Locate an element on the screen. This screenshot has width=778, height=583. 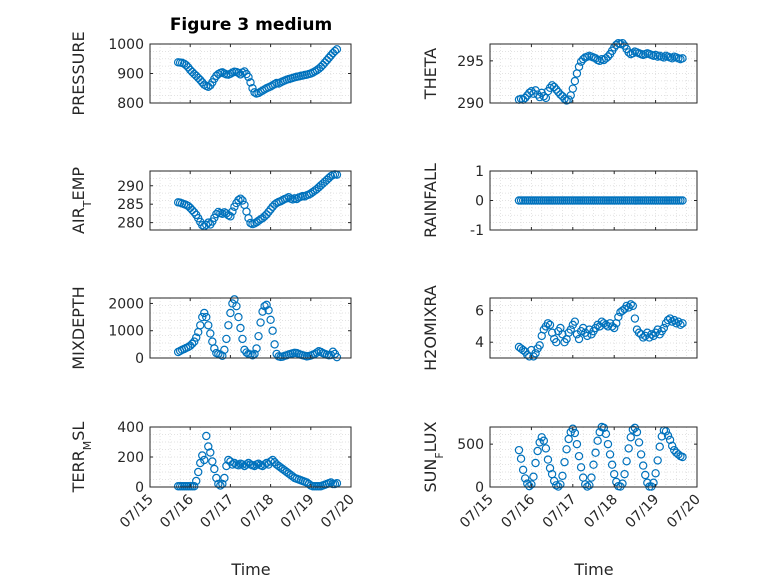
figure-title: Figure 3 medium is located at coordinates (251, 25).